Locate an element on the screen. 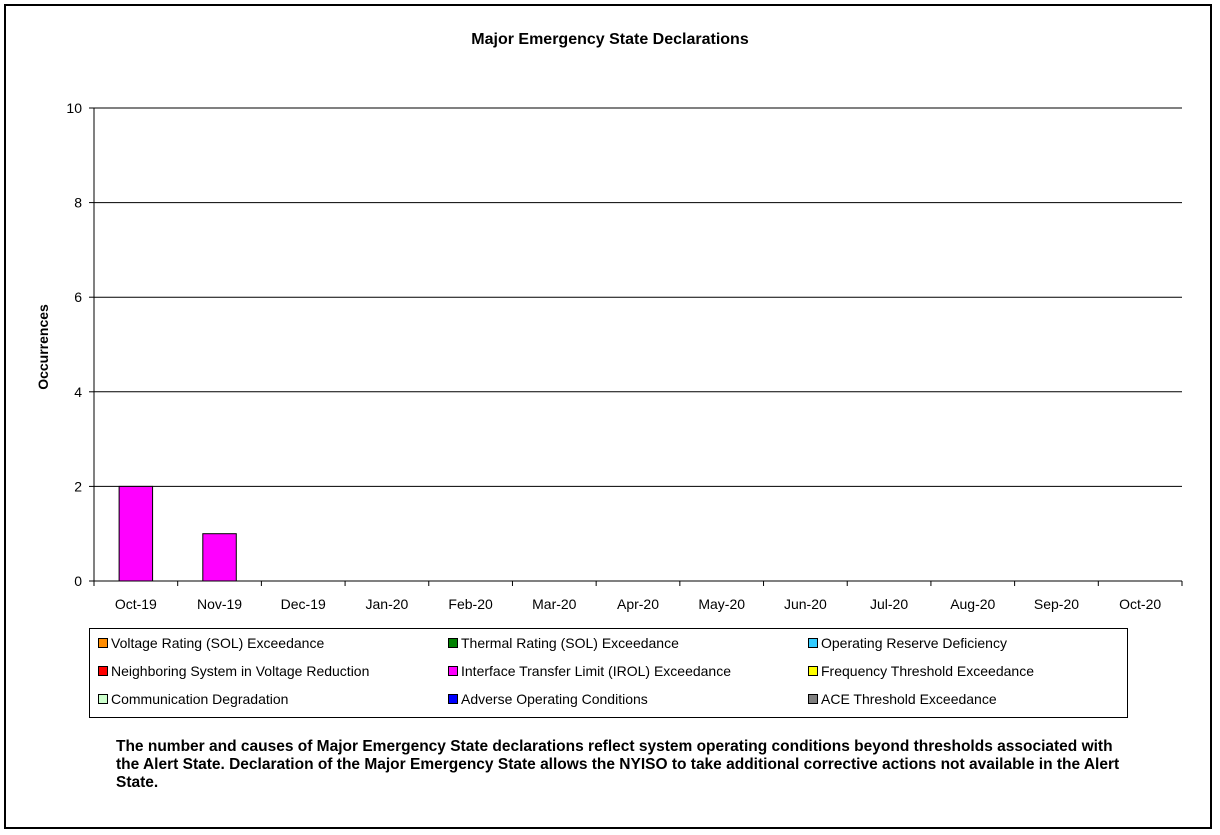  y-tick-label: 8 is located at coordinates (78, 203).